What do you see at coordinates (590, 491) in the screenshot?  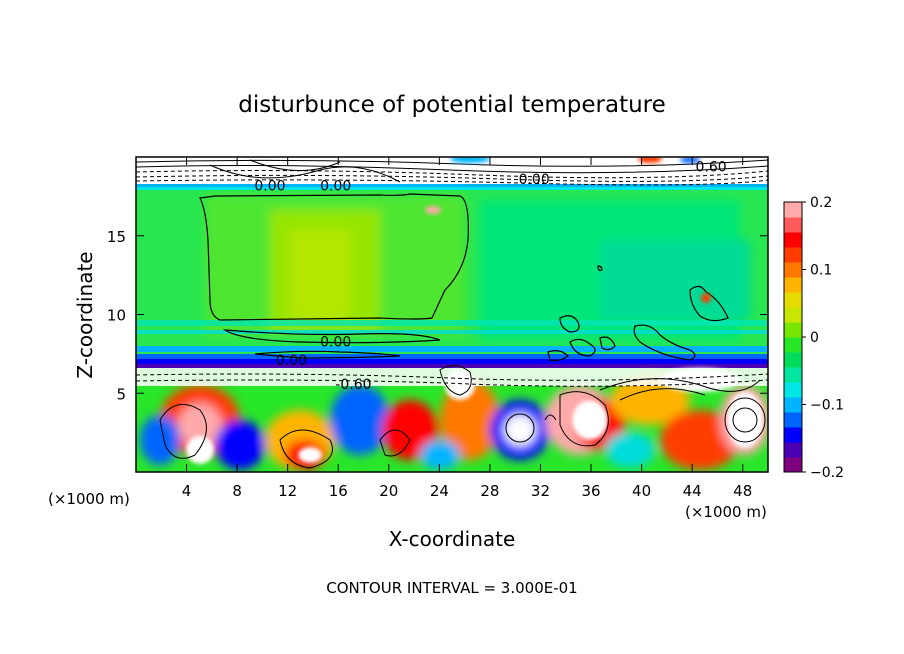 I see `x-tick-label: 36` at bounding box center [590, 491].